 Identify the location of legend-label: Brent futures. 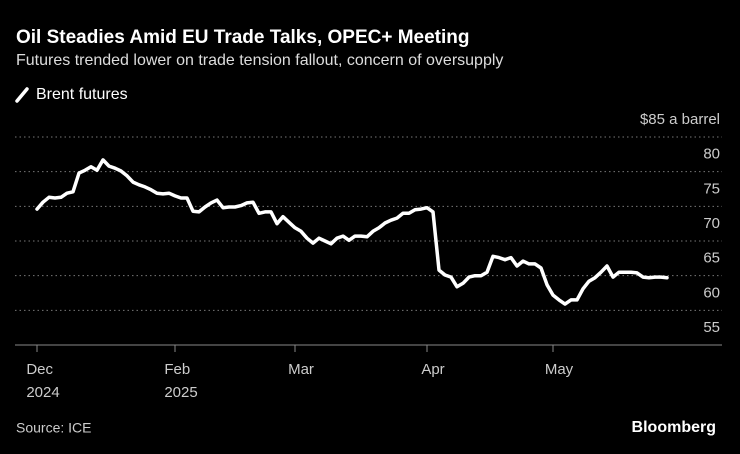
(82, 94).